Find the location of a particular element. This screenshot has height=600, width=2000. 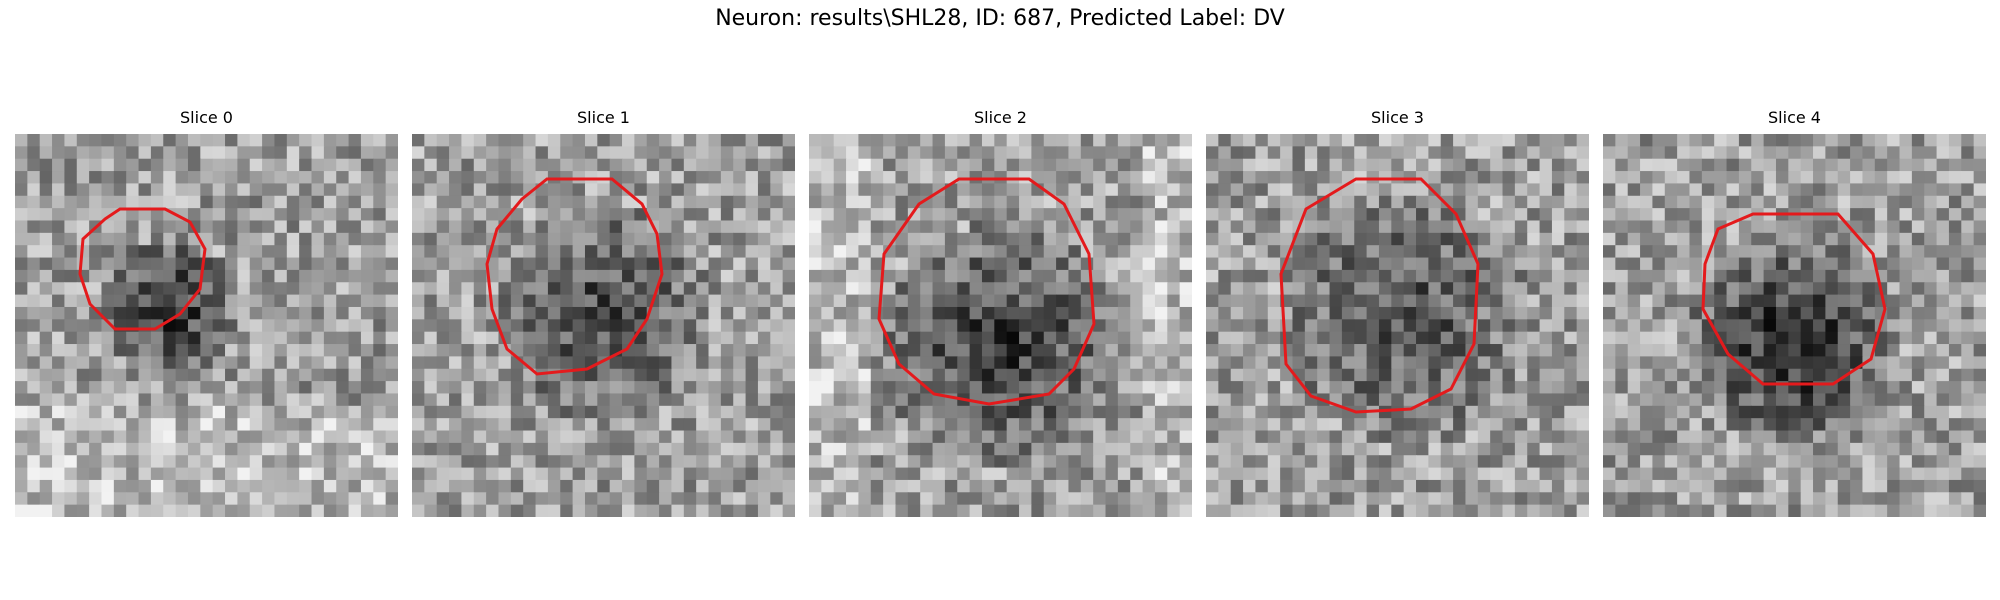

slice-title-4: Slice 4 is located at coordinates (1794, 117).